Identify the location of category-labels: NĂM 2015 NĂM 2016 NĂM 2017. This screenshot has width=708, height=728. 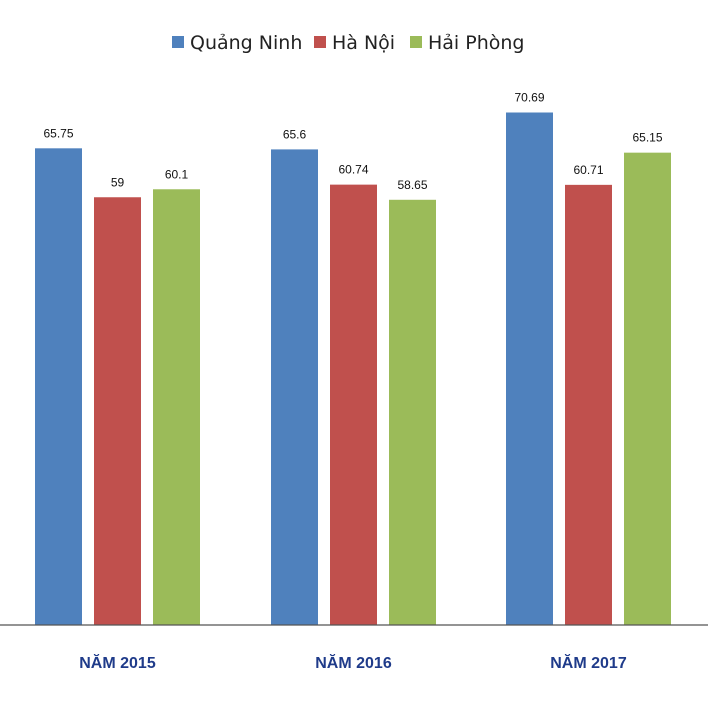
(353, 662).